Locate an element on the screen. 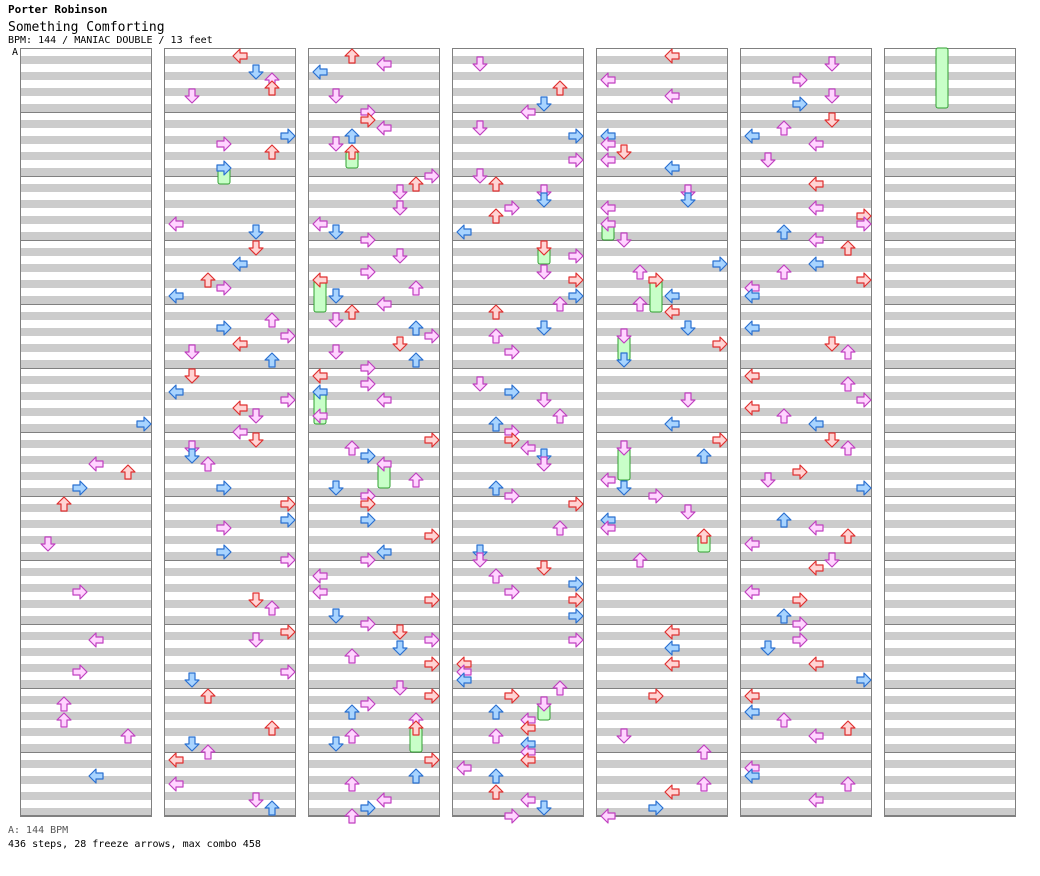 This screenshot has width=1040, height=876. chart-info: BPM: 144 / MANIAC DOUBLE / 13 feet is located at coordinates (110, 40).